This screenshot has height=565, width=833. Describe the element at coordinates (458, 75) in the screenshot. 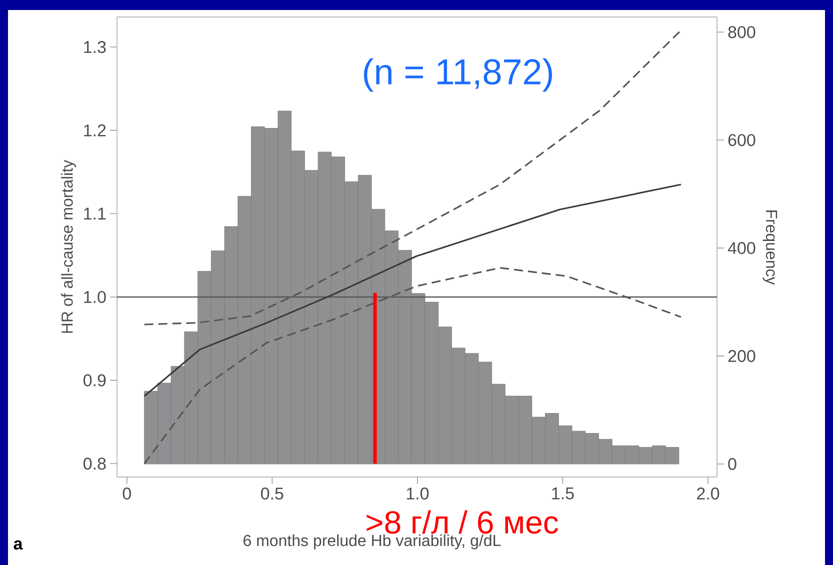

I see `annotation: (n = 11,872)` at that location.